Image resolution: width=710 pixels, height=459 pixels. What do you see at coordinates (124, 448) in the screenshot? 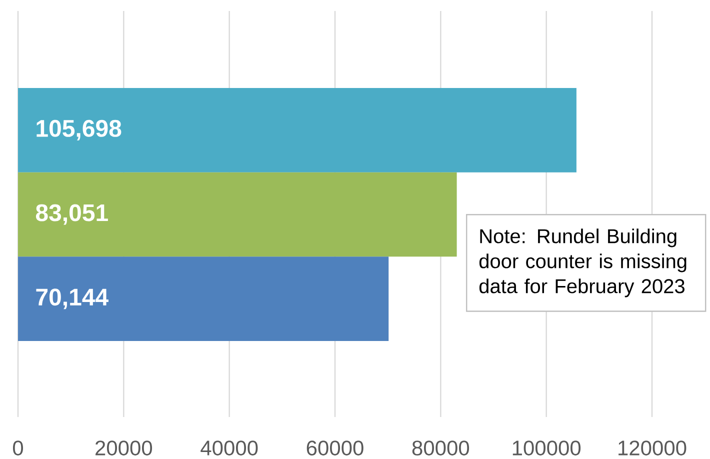
I see `x-tick-label: 20000` at bounding box center [124, 448].